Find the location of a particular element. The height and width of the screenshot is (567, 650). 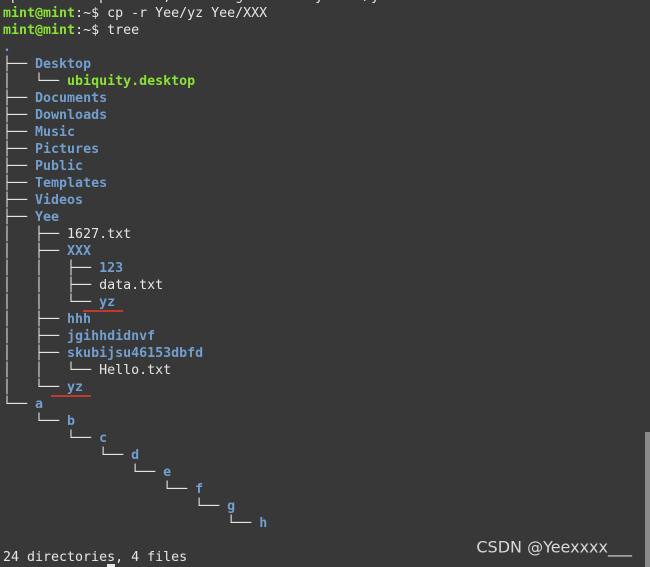

tree-entry: skubijsu46153dbfd is located at coordinates (135, 353).